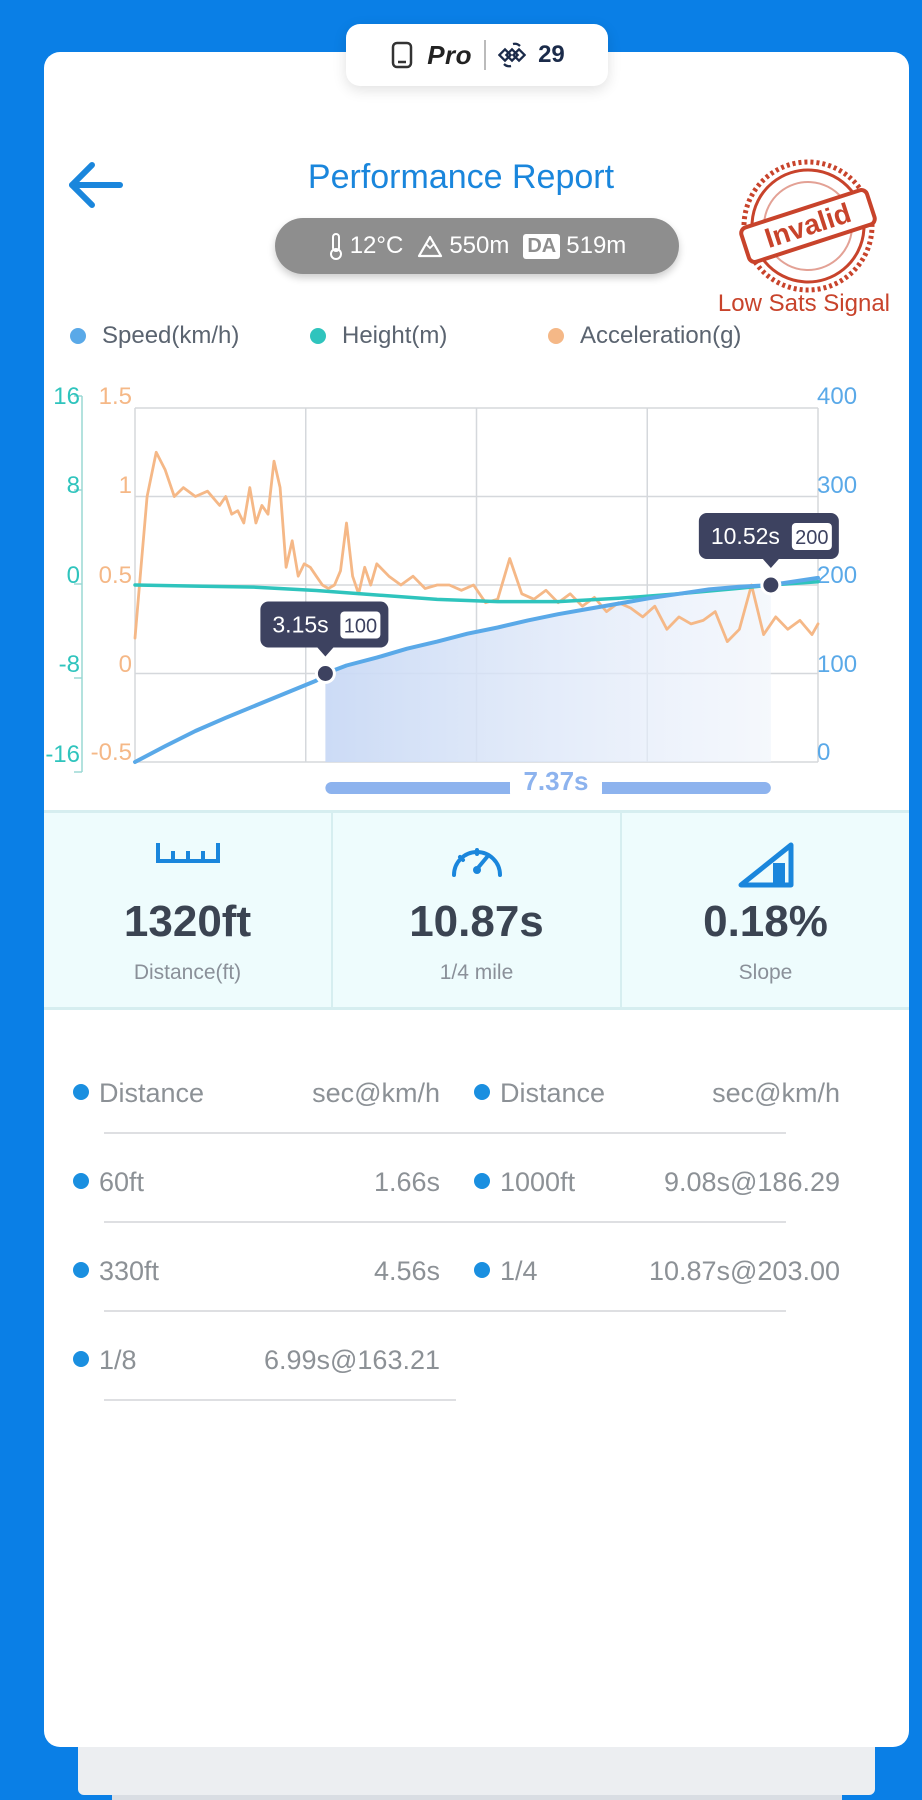 The image size is (922, 1800). I want to click on environment-pill: 12°C 550m DA 519m, so click(477, 246).